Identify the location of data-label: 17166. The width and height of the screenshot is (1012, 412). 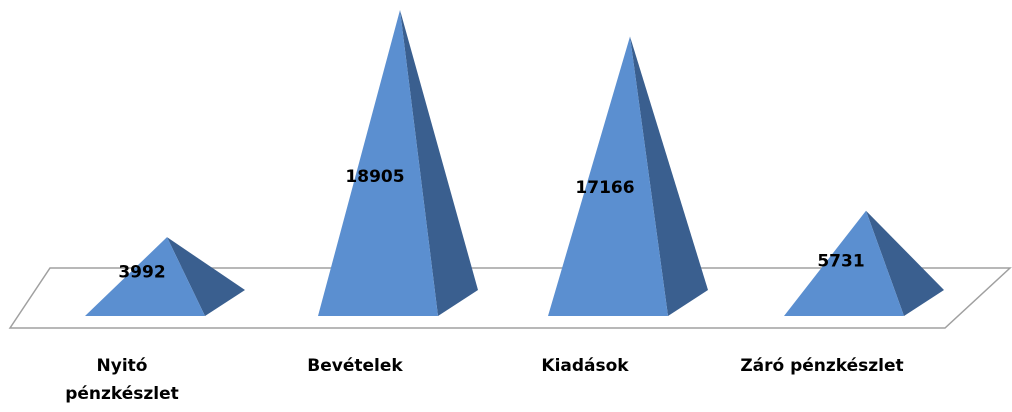
(604, 188).